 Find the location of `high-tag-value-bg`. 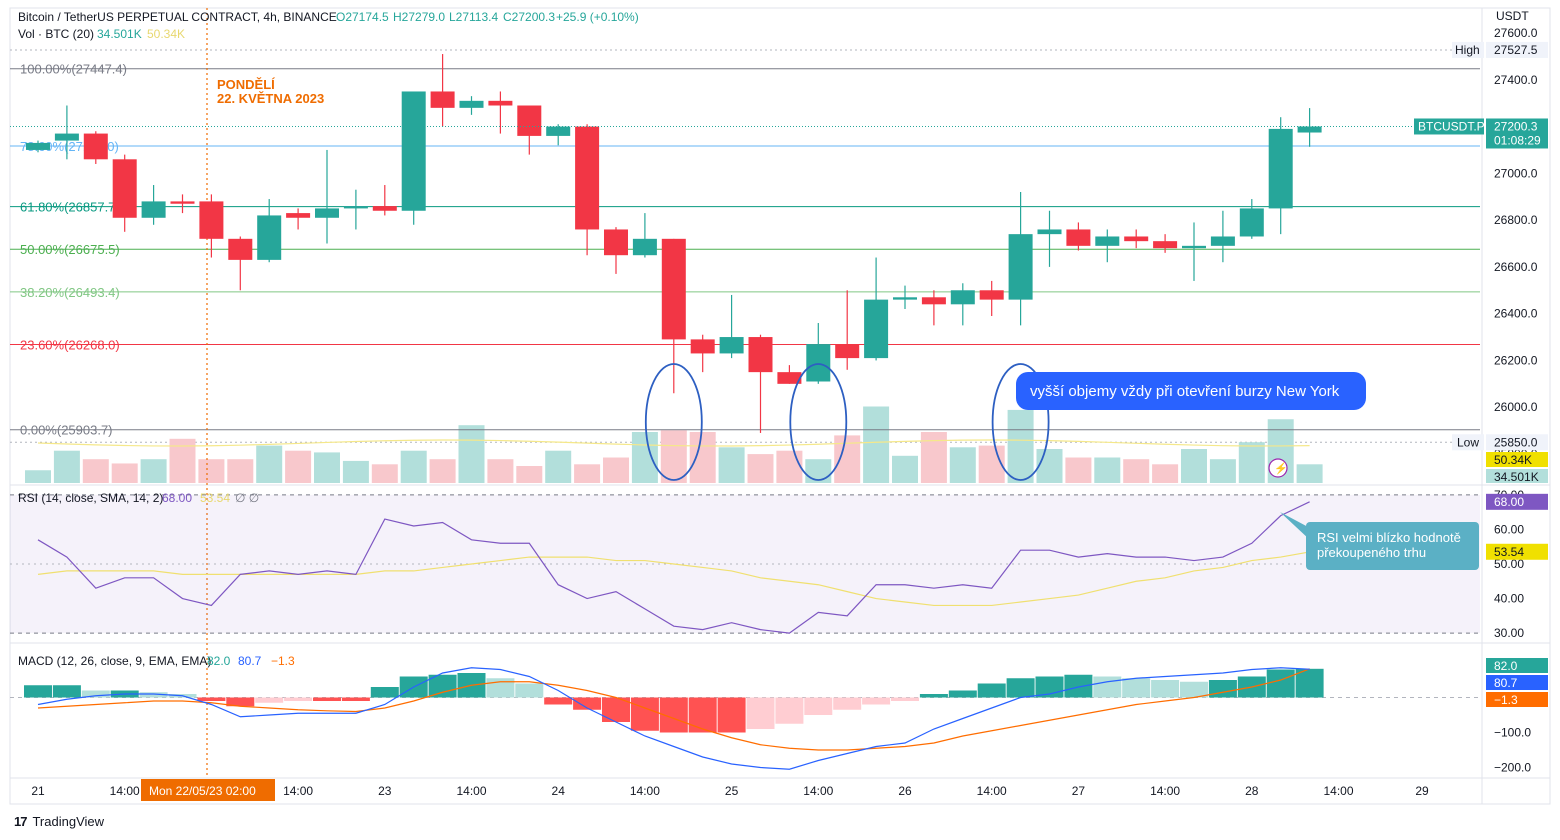

high-tag-value-bg is located at coordinates (1517, 49).